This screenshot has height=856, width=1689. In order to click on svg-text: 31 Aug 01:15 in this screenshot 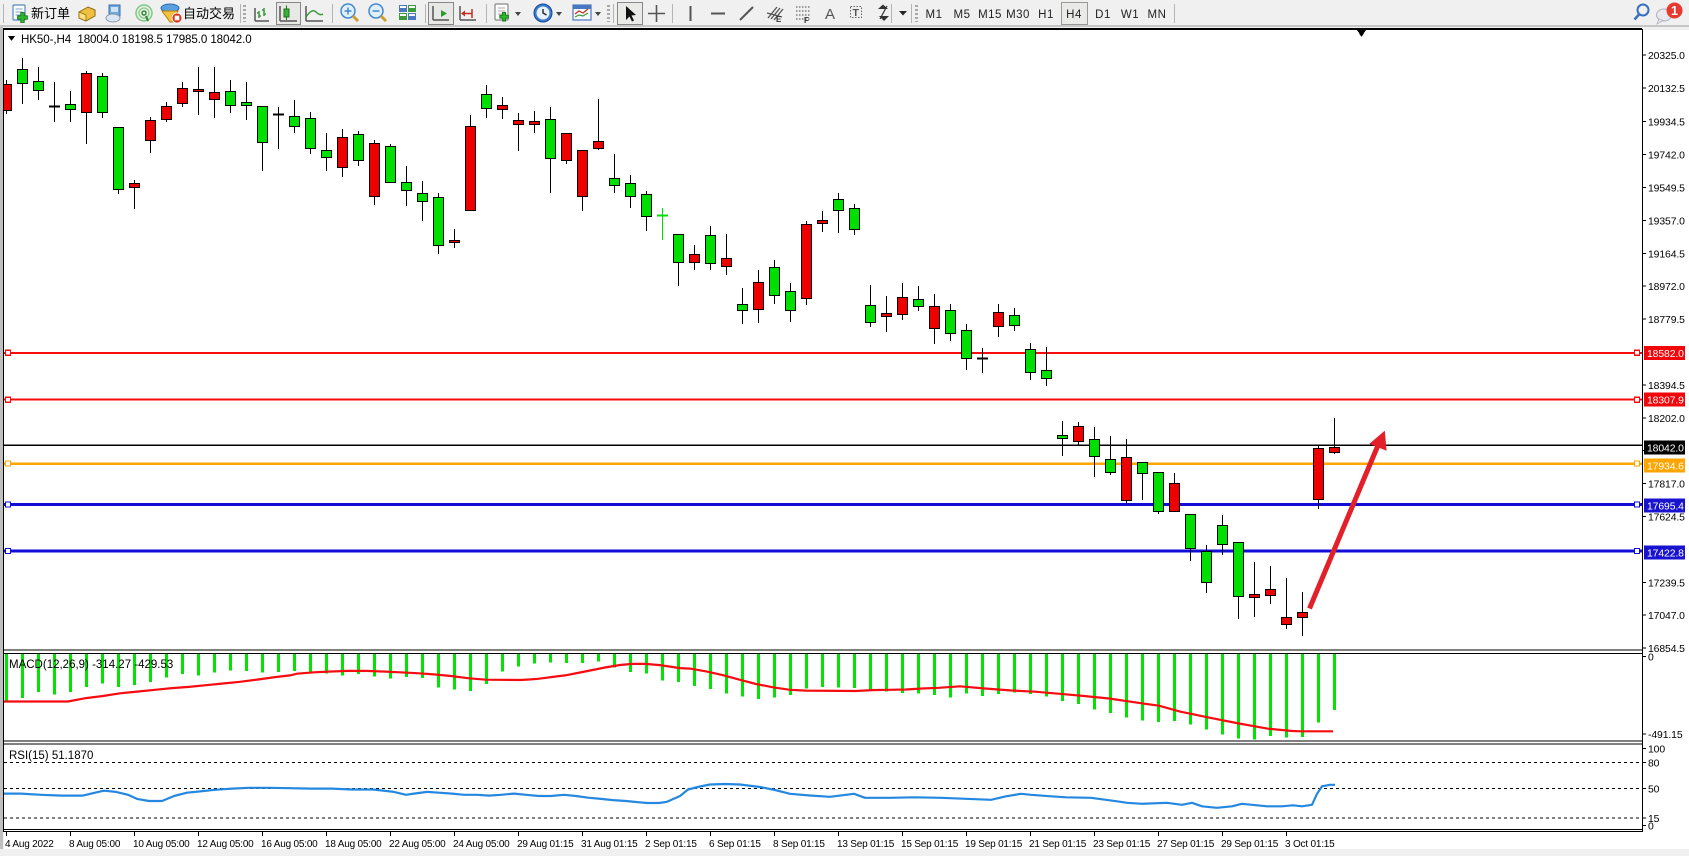, I will do `click(609, 844)`.